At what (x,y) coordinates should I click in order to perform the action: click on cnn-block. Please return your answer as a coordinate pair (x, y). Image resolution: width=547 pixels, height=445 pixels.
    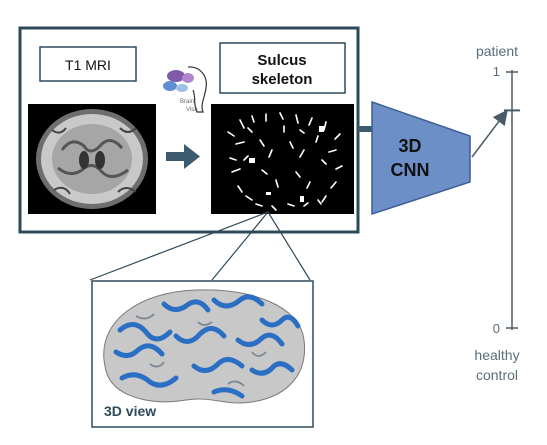
    Looking at the image, I should click on (421, 158).